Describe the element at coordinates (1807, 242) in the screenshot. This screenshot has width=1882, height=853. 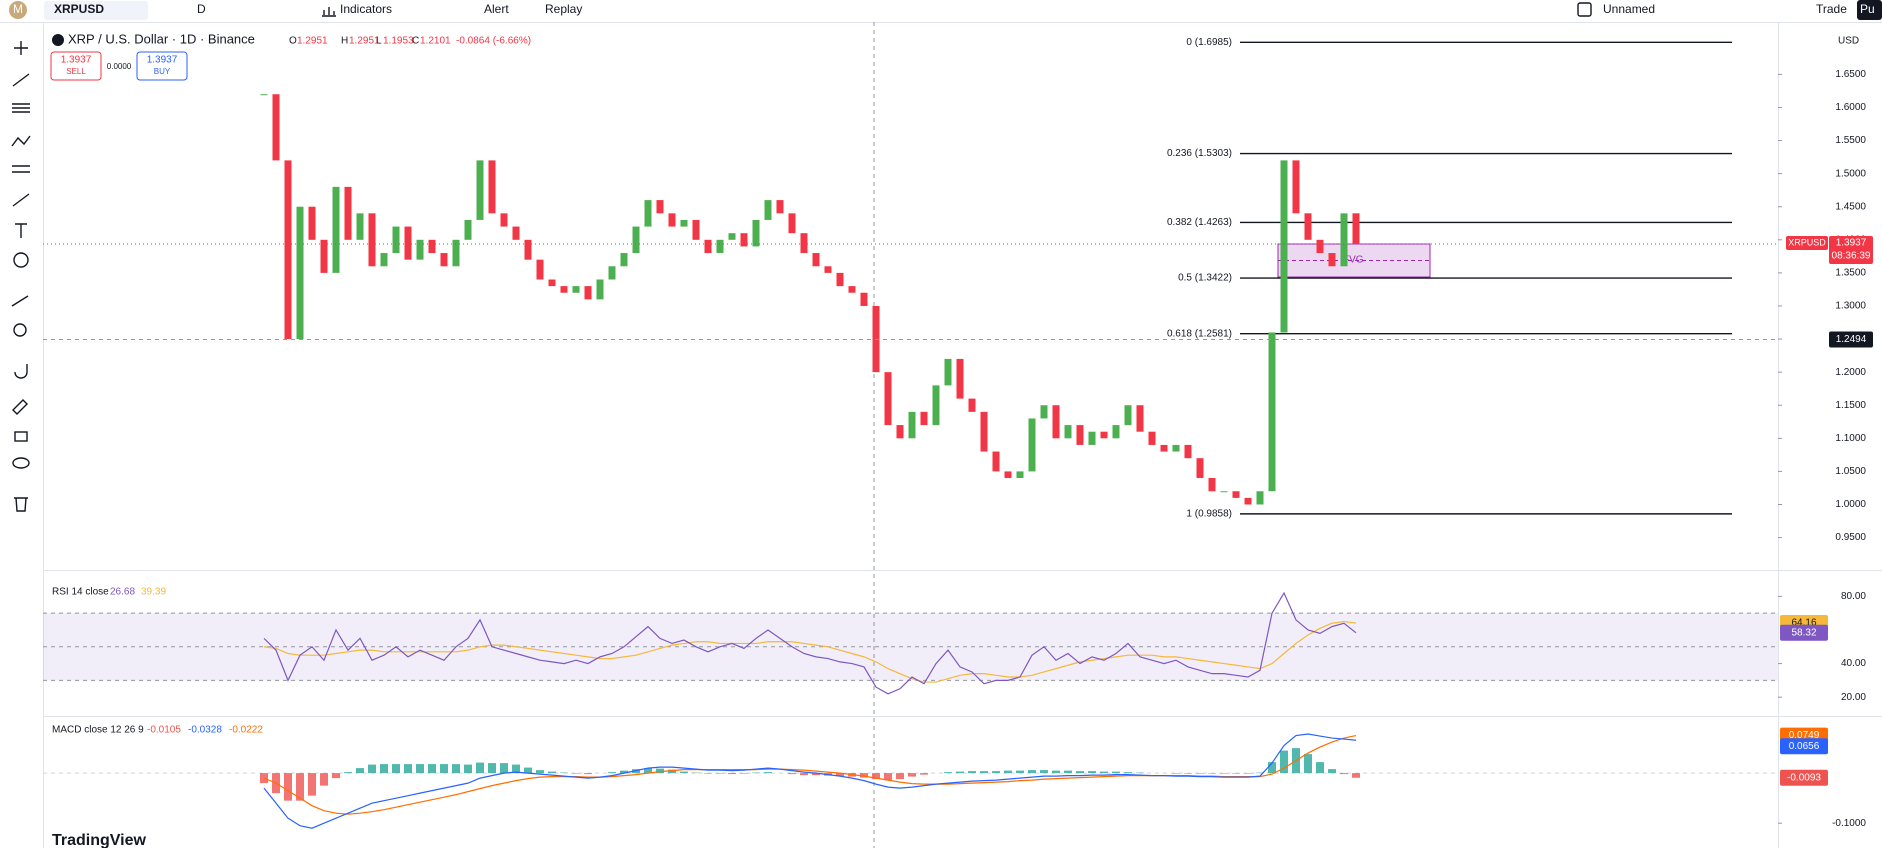
I see `symbol-tag-bg` at that location.